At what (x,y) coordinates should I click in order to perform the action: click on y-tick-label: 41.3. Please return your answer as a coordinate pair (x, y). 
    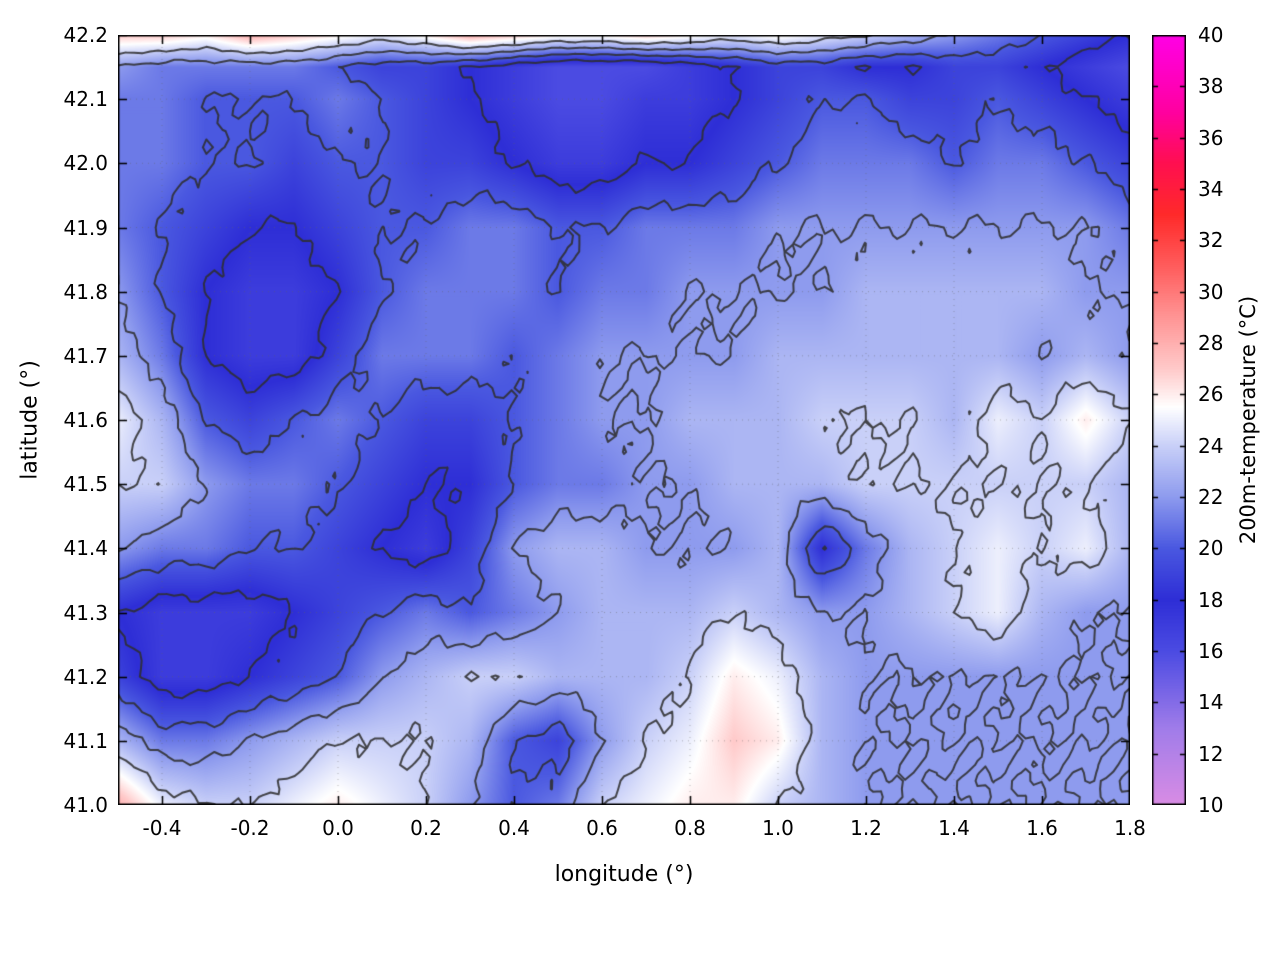
    Looking at the image, I should click on (85, 612).